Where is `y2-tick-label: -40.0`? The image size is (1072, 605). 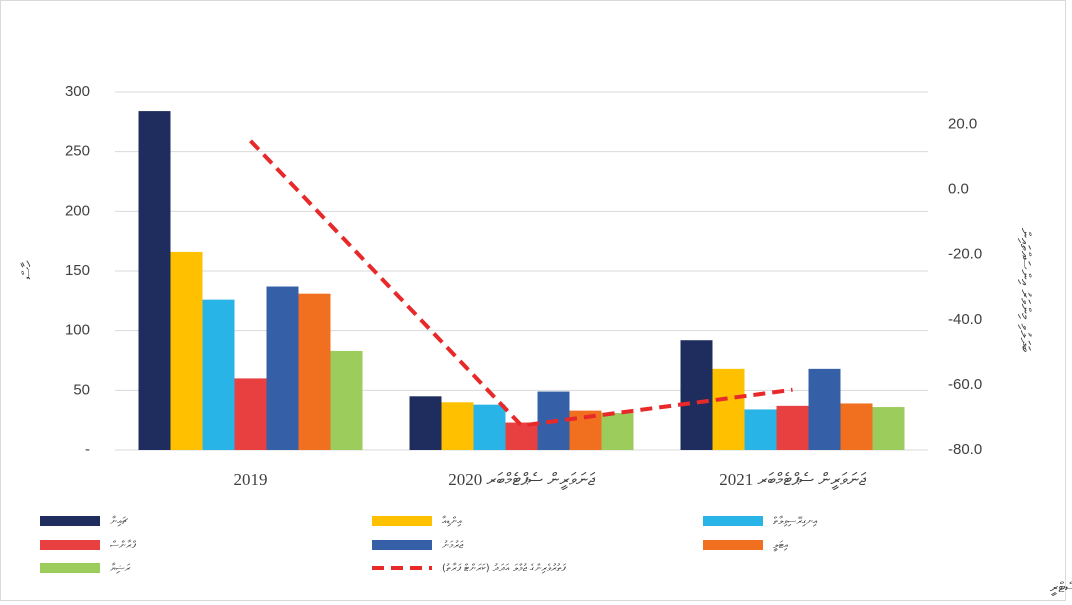
y2-tick-label: -40.0 is located at coordinates (965, 319).